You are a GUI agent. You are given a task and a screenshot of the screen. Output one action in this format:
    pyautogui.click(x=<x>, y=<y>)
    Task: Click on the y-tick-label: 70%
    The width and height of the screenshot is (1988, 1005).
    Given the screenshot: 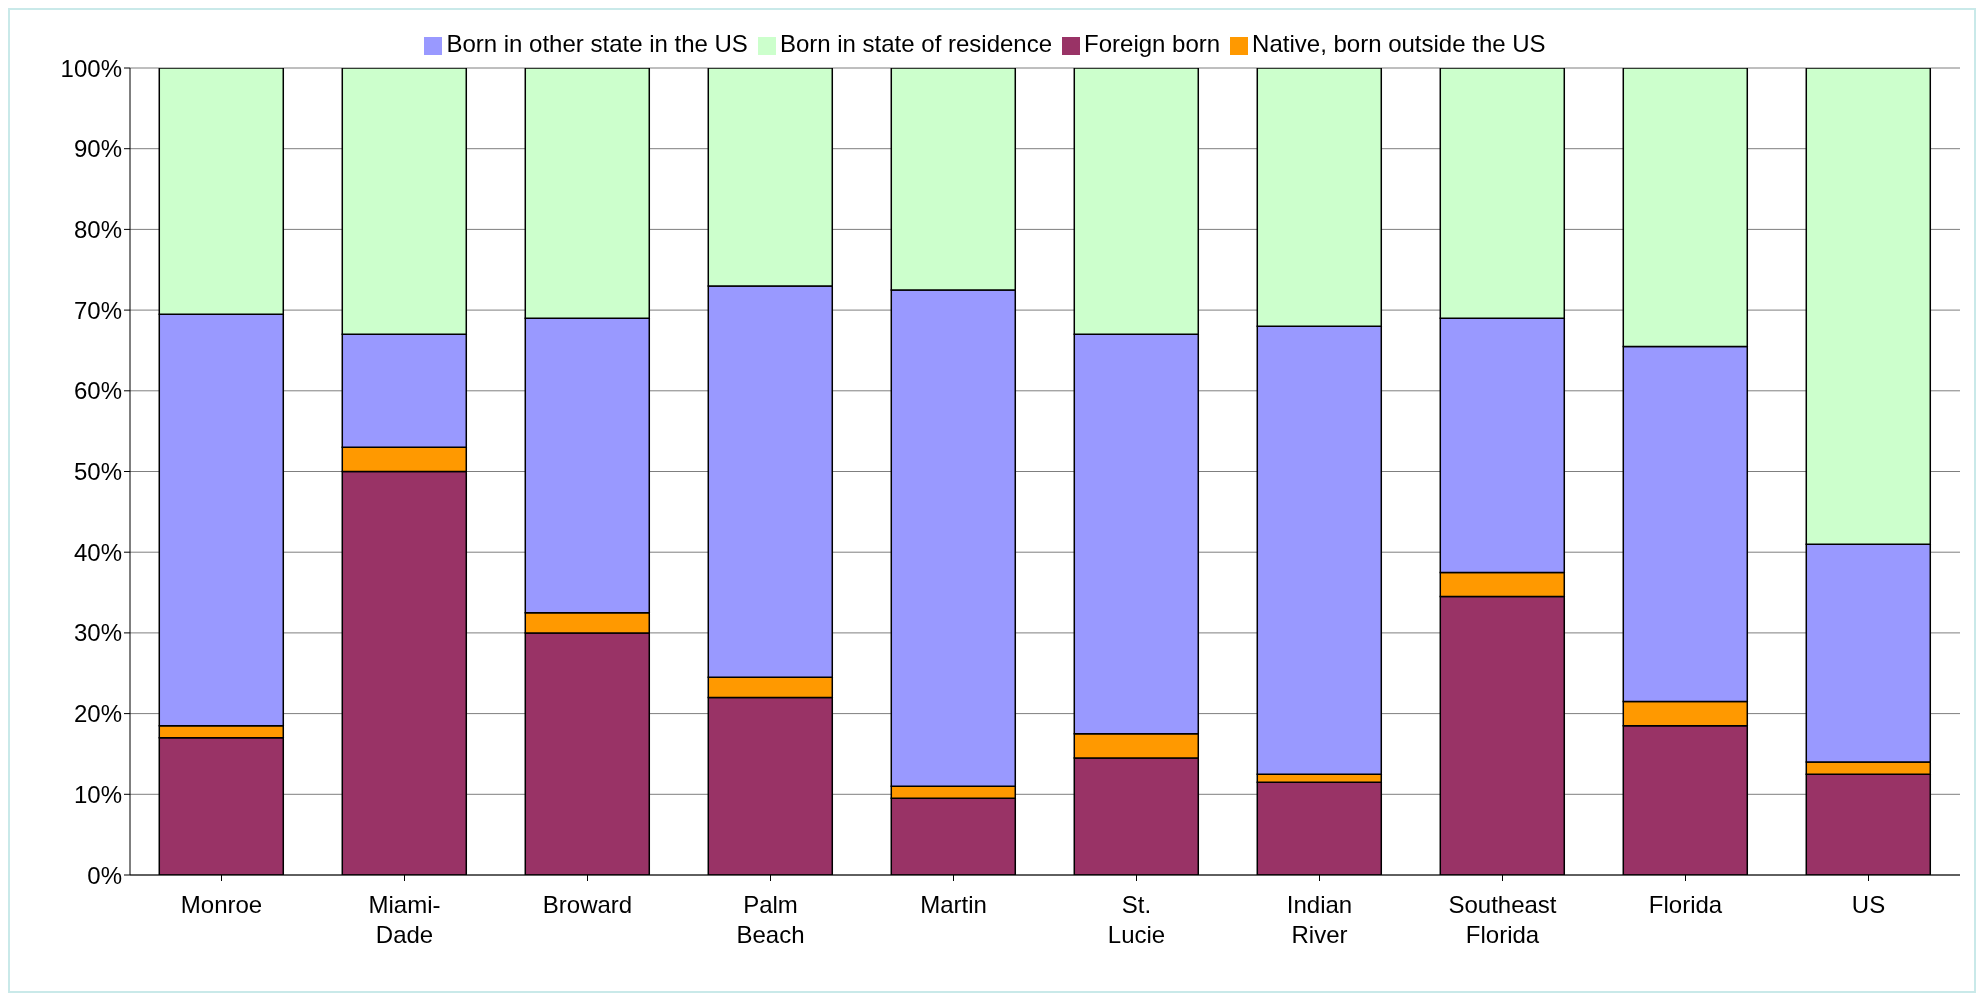 What is the action you would take?
    pyautogui.click(x=97, y=310)
    